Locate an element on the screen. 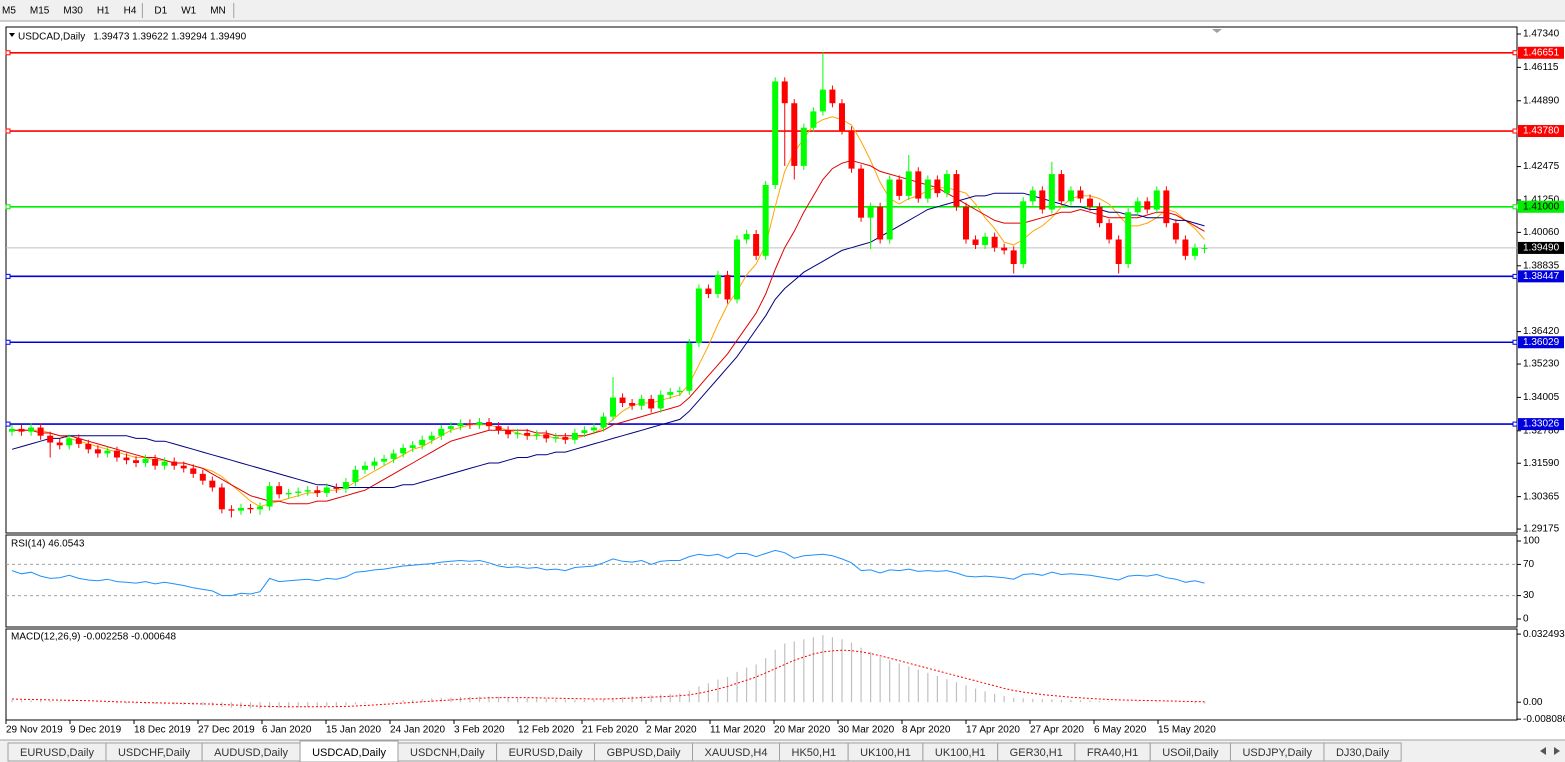 Image resolution: width=1565 pixels, height=762 pixels. y-tick-label: 0 is located at coordinates (1526, 619).